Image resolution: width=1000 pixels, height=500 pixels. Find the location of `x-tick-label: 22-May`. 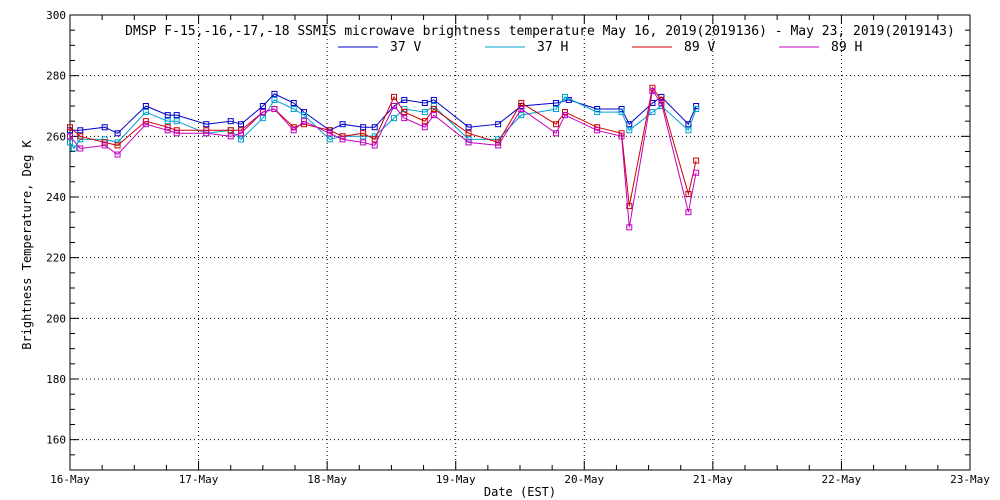

x-tick-label: 22-May is located at coordinates (842, 479).